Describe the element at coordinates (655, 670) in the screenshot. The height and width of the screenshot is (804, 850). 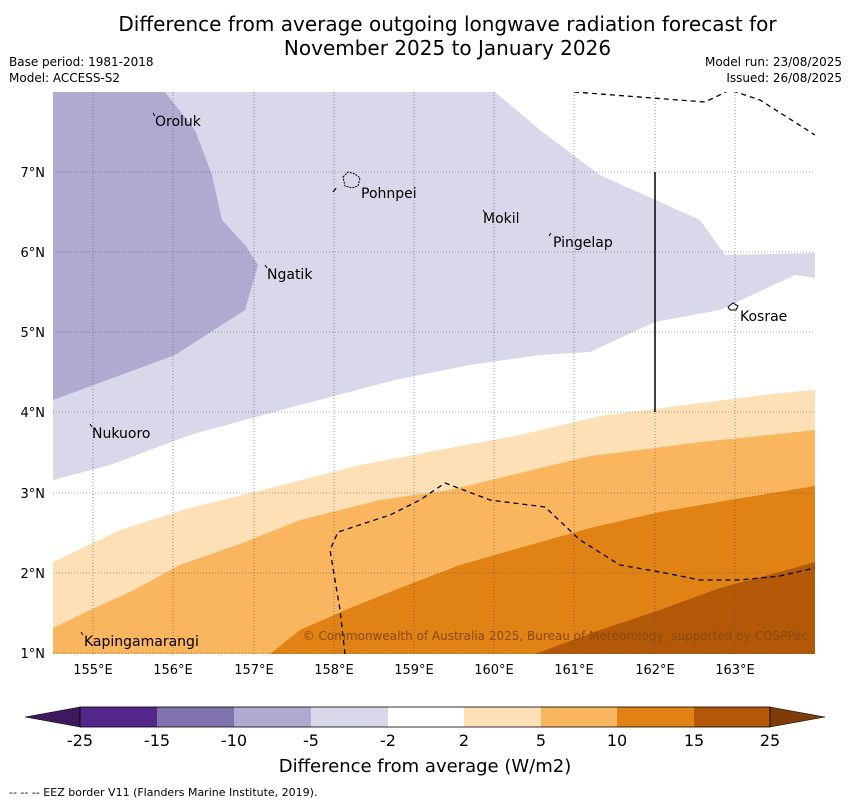
I see `x-tick-162: 162°E` at that location.